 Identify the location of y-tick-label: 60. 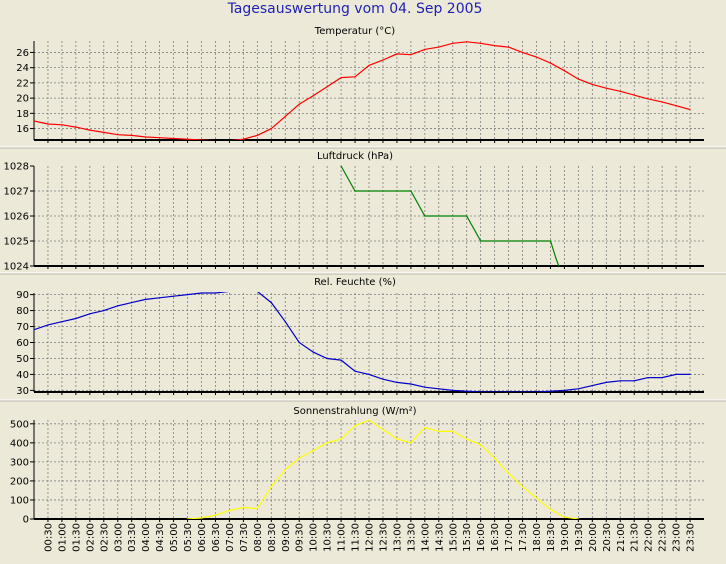
(22, 343).